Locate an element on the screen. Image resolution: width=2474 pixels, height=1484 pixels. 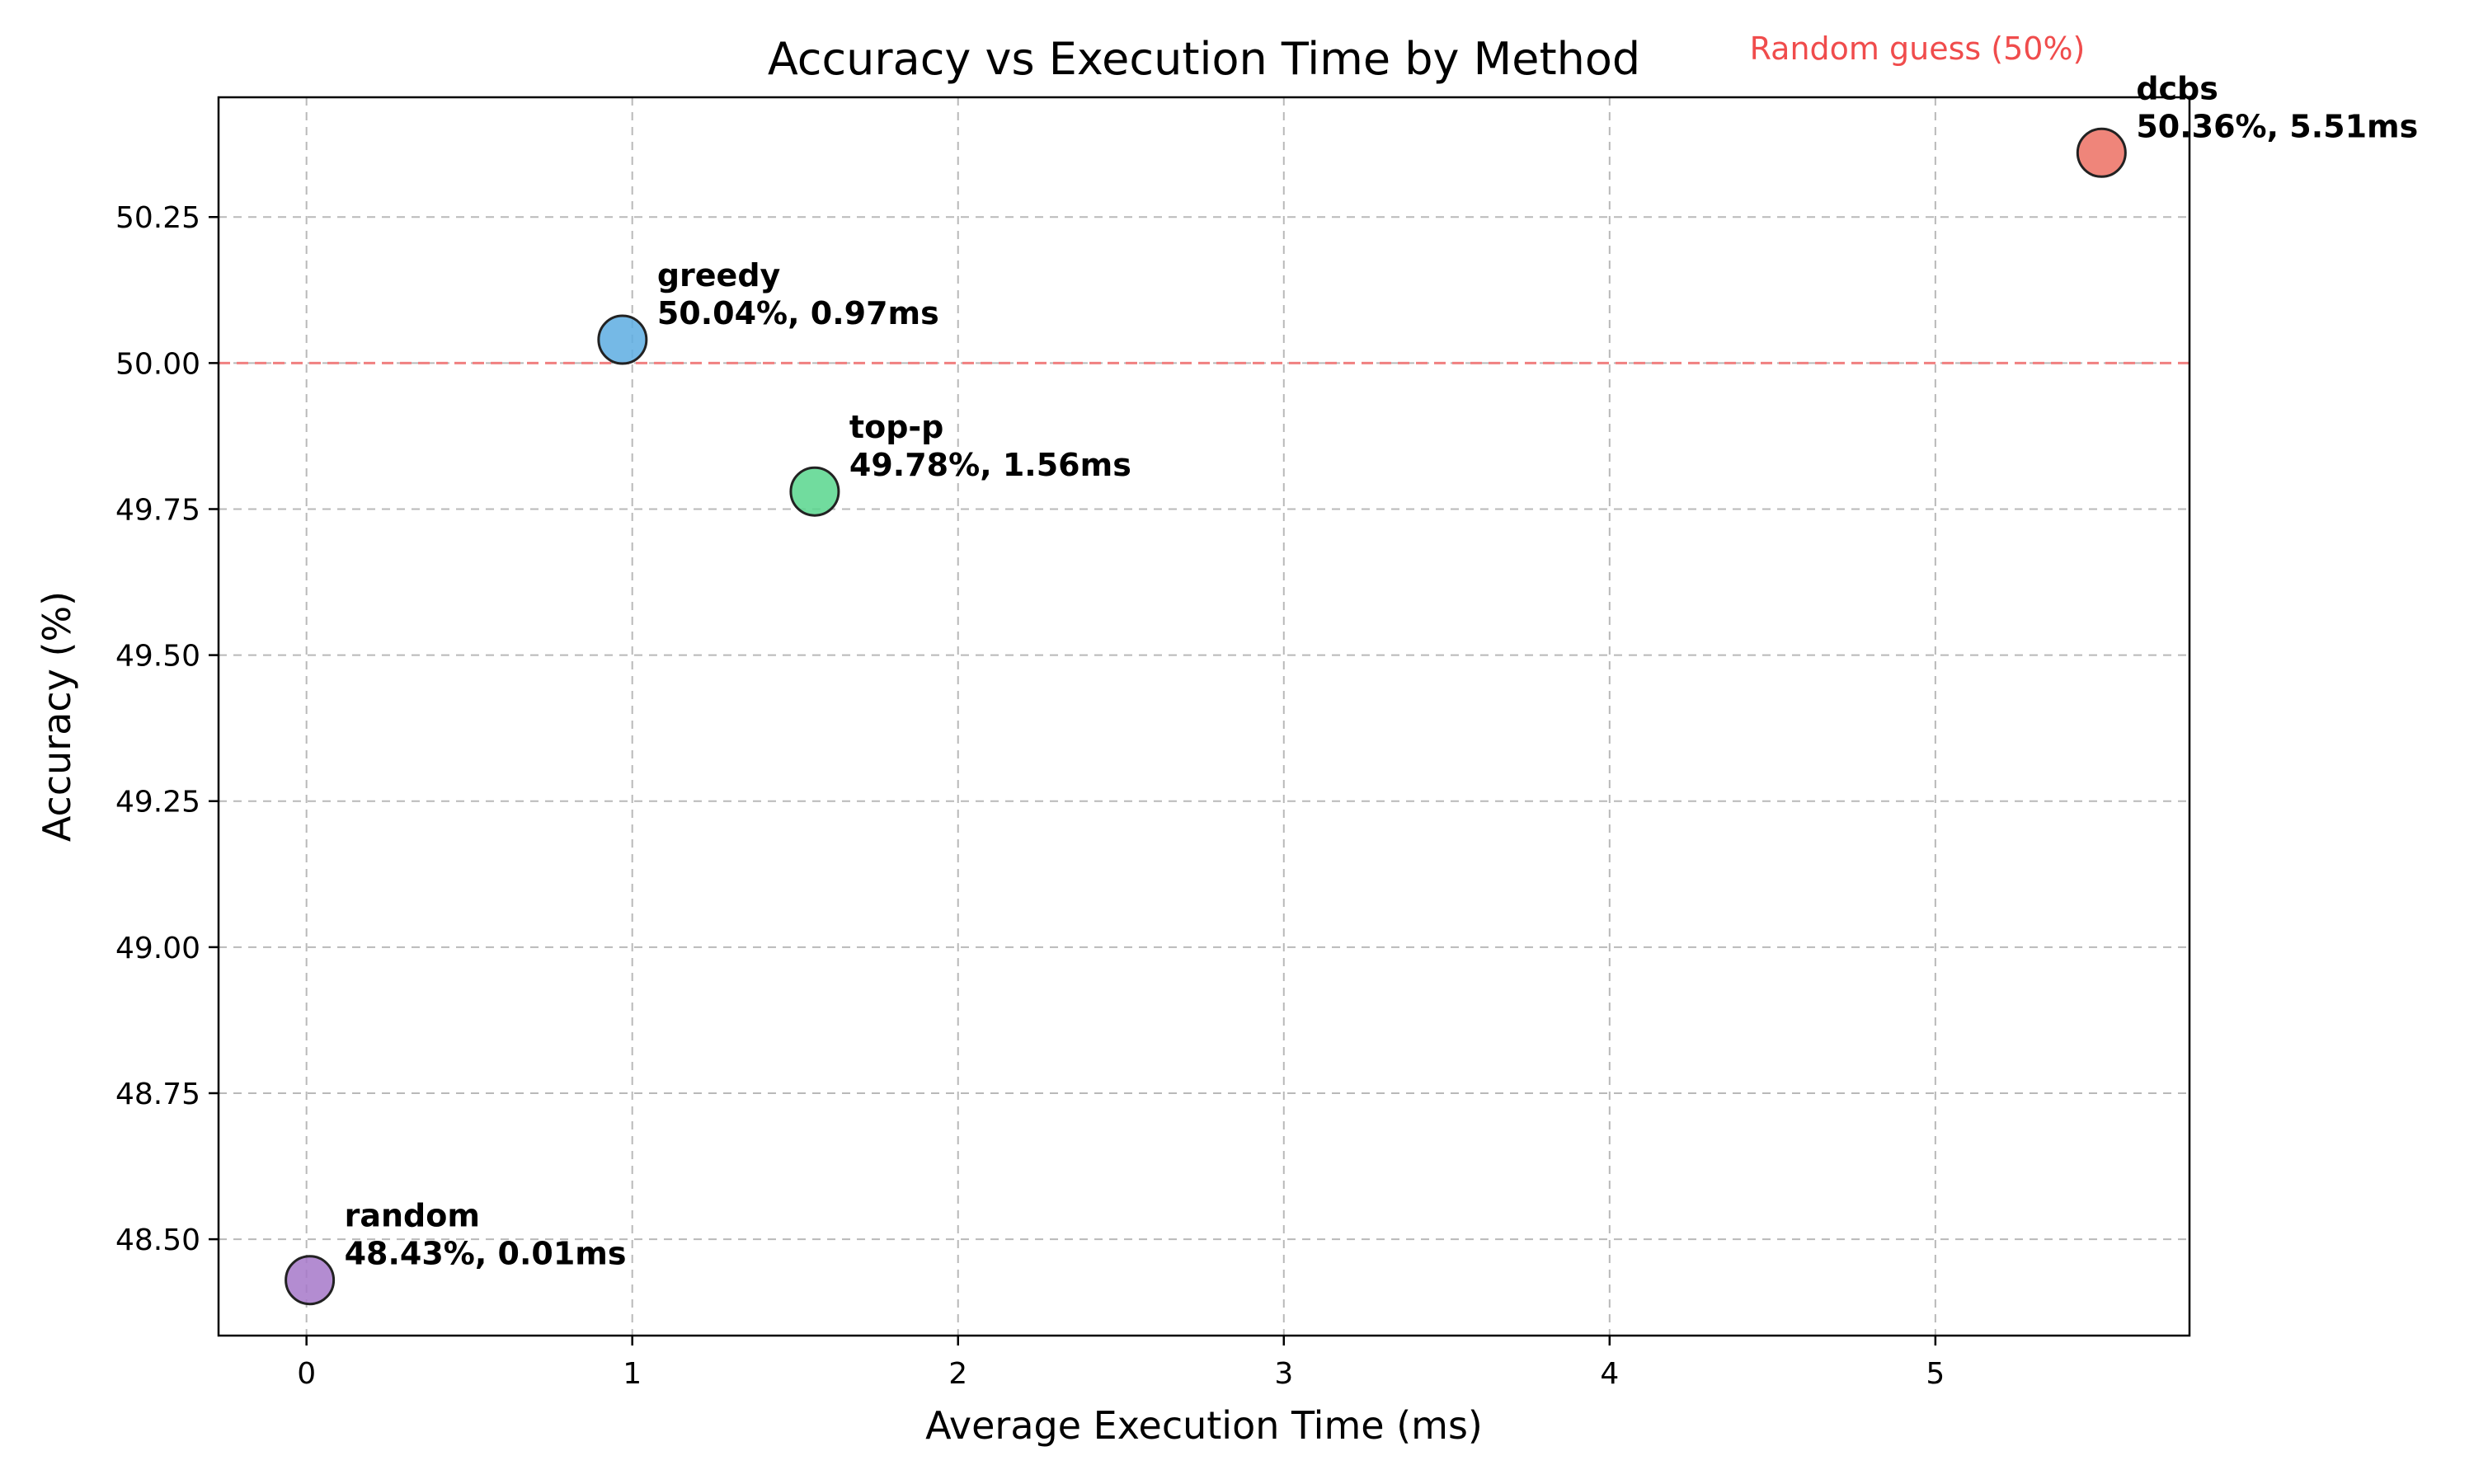
y-tick-label: 48.75 is located at coordinates (157, 1094).